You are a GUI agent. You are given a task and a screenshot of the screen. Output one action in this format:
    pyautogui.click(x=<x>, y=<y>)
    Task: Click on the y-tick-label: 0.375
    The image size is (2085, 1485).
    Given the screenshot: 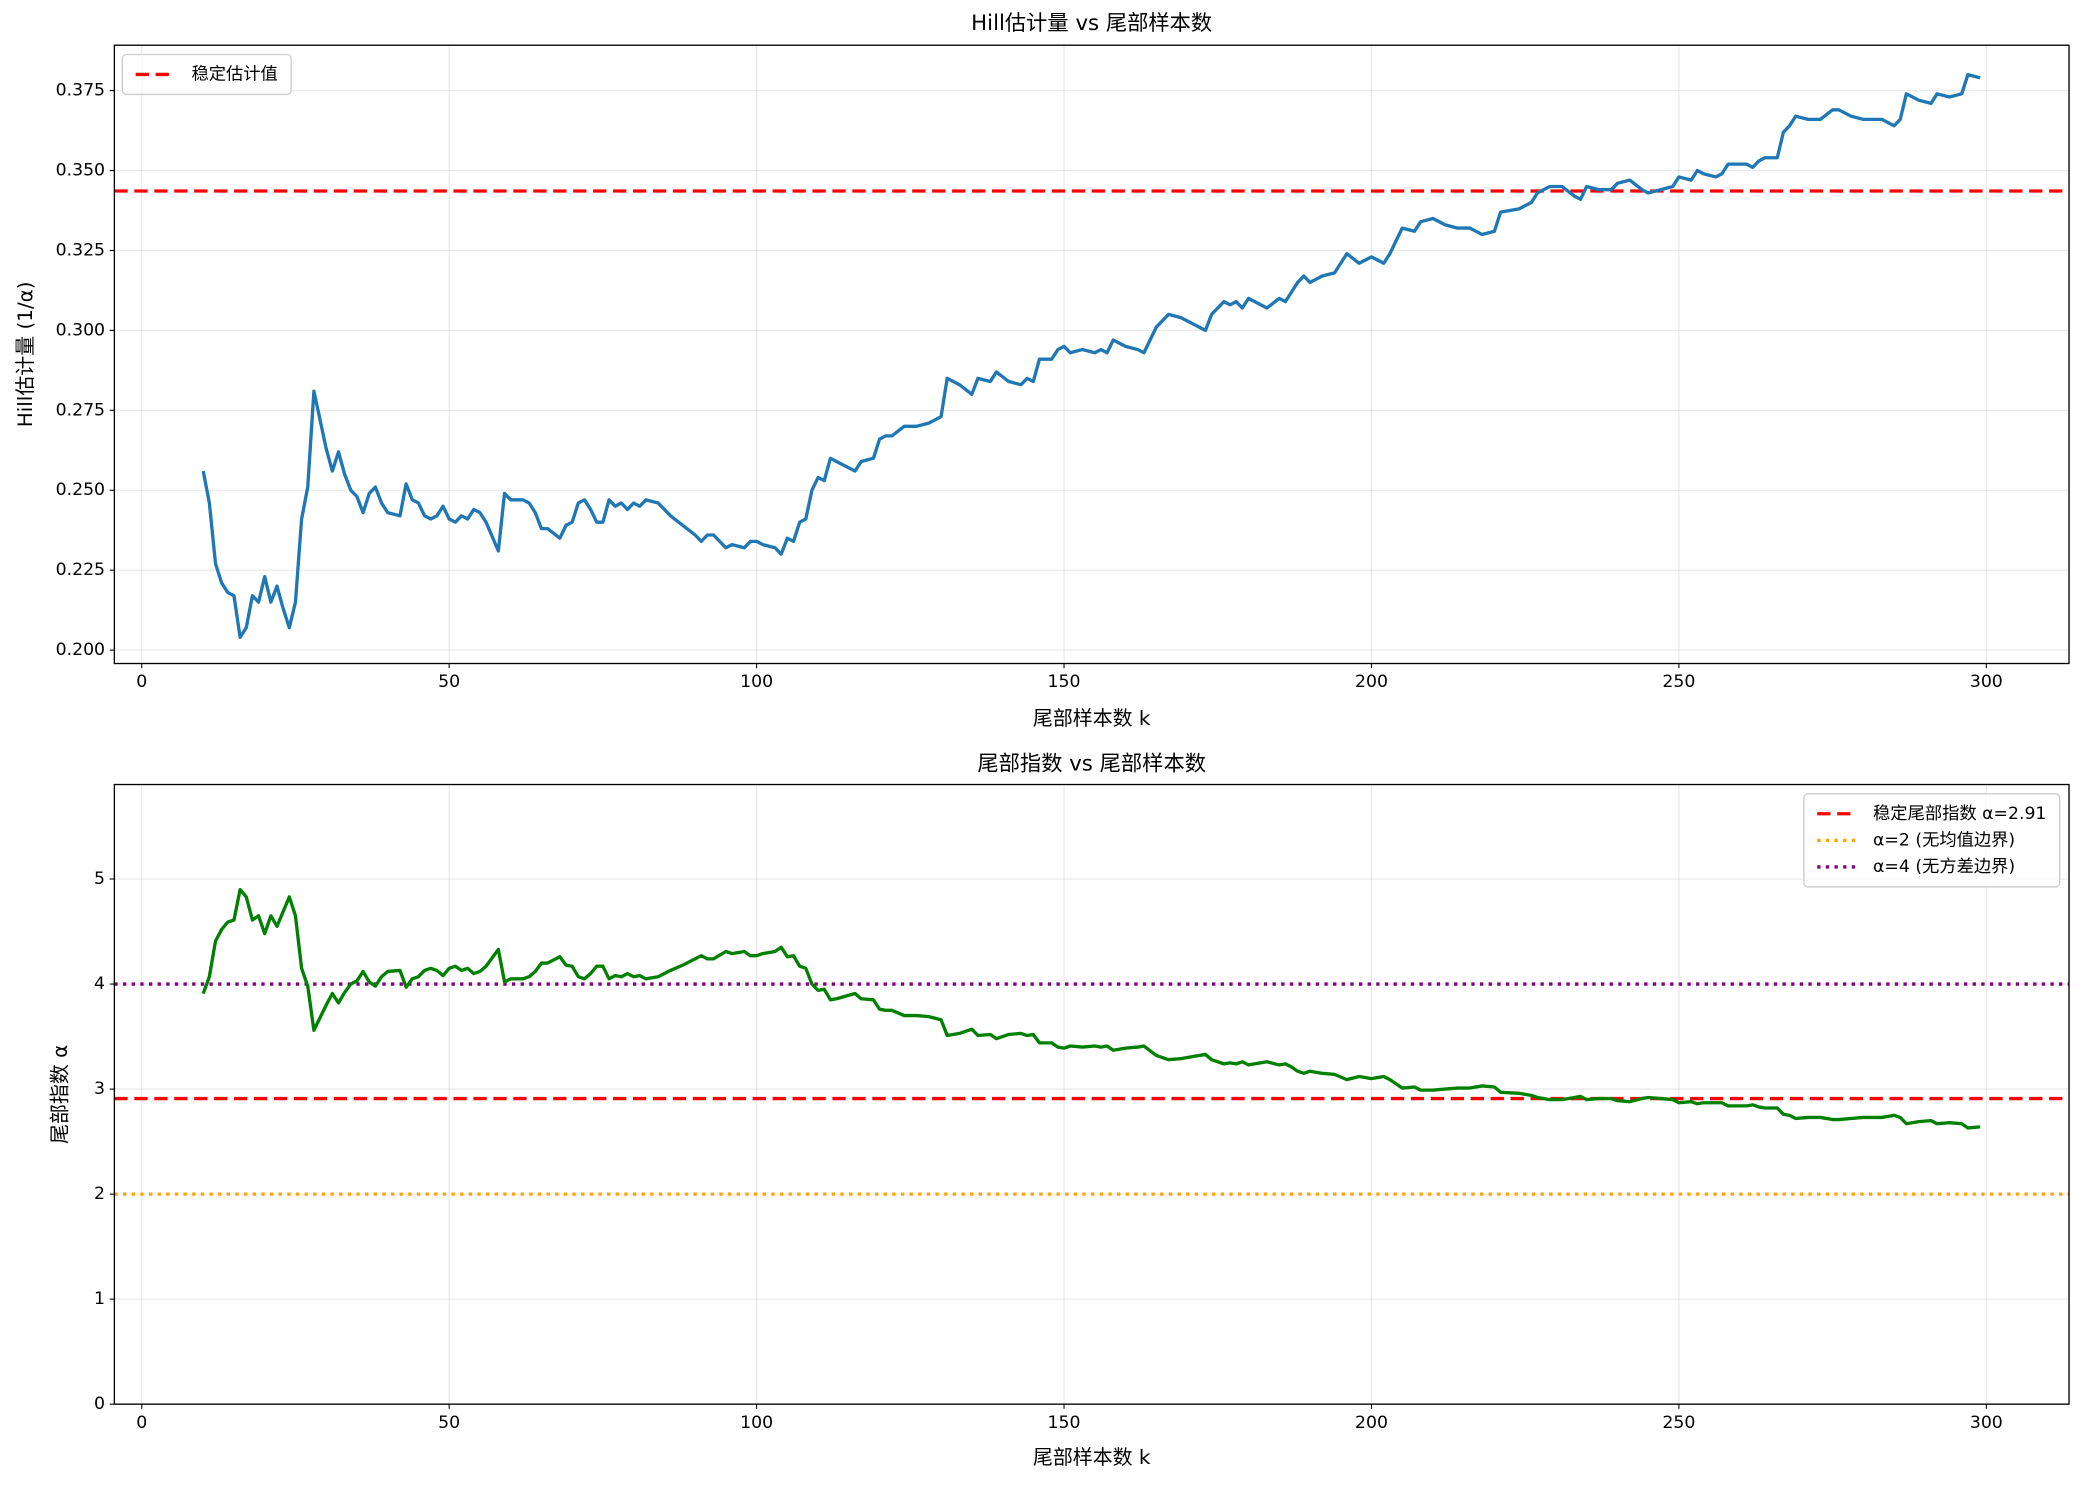 What is the action you would take?
    pyautogui.click(x=80, y=91)
    